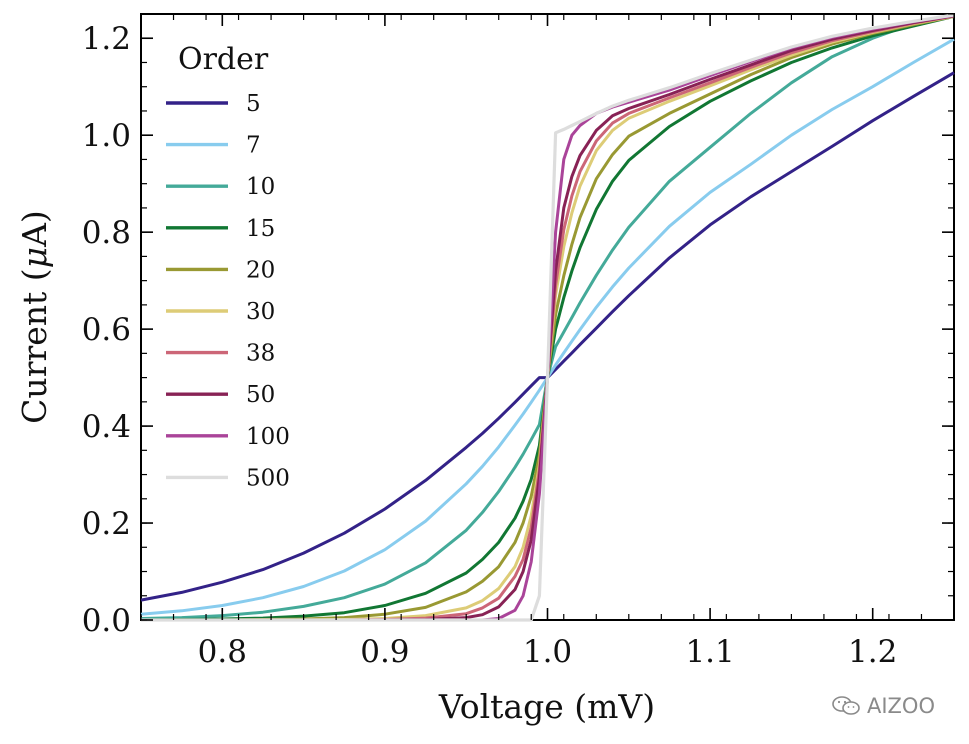  What do you see at coordinates (260, 270) in the screenshot?
I see `legend-label-20: 20` at bounding box center [260, 270].